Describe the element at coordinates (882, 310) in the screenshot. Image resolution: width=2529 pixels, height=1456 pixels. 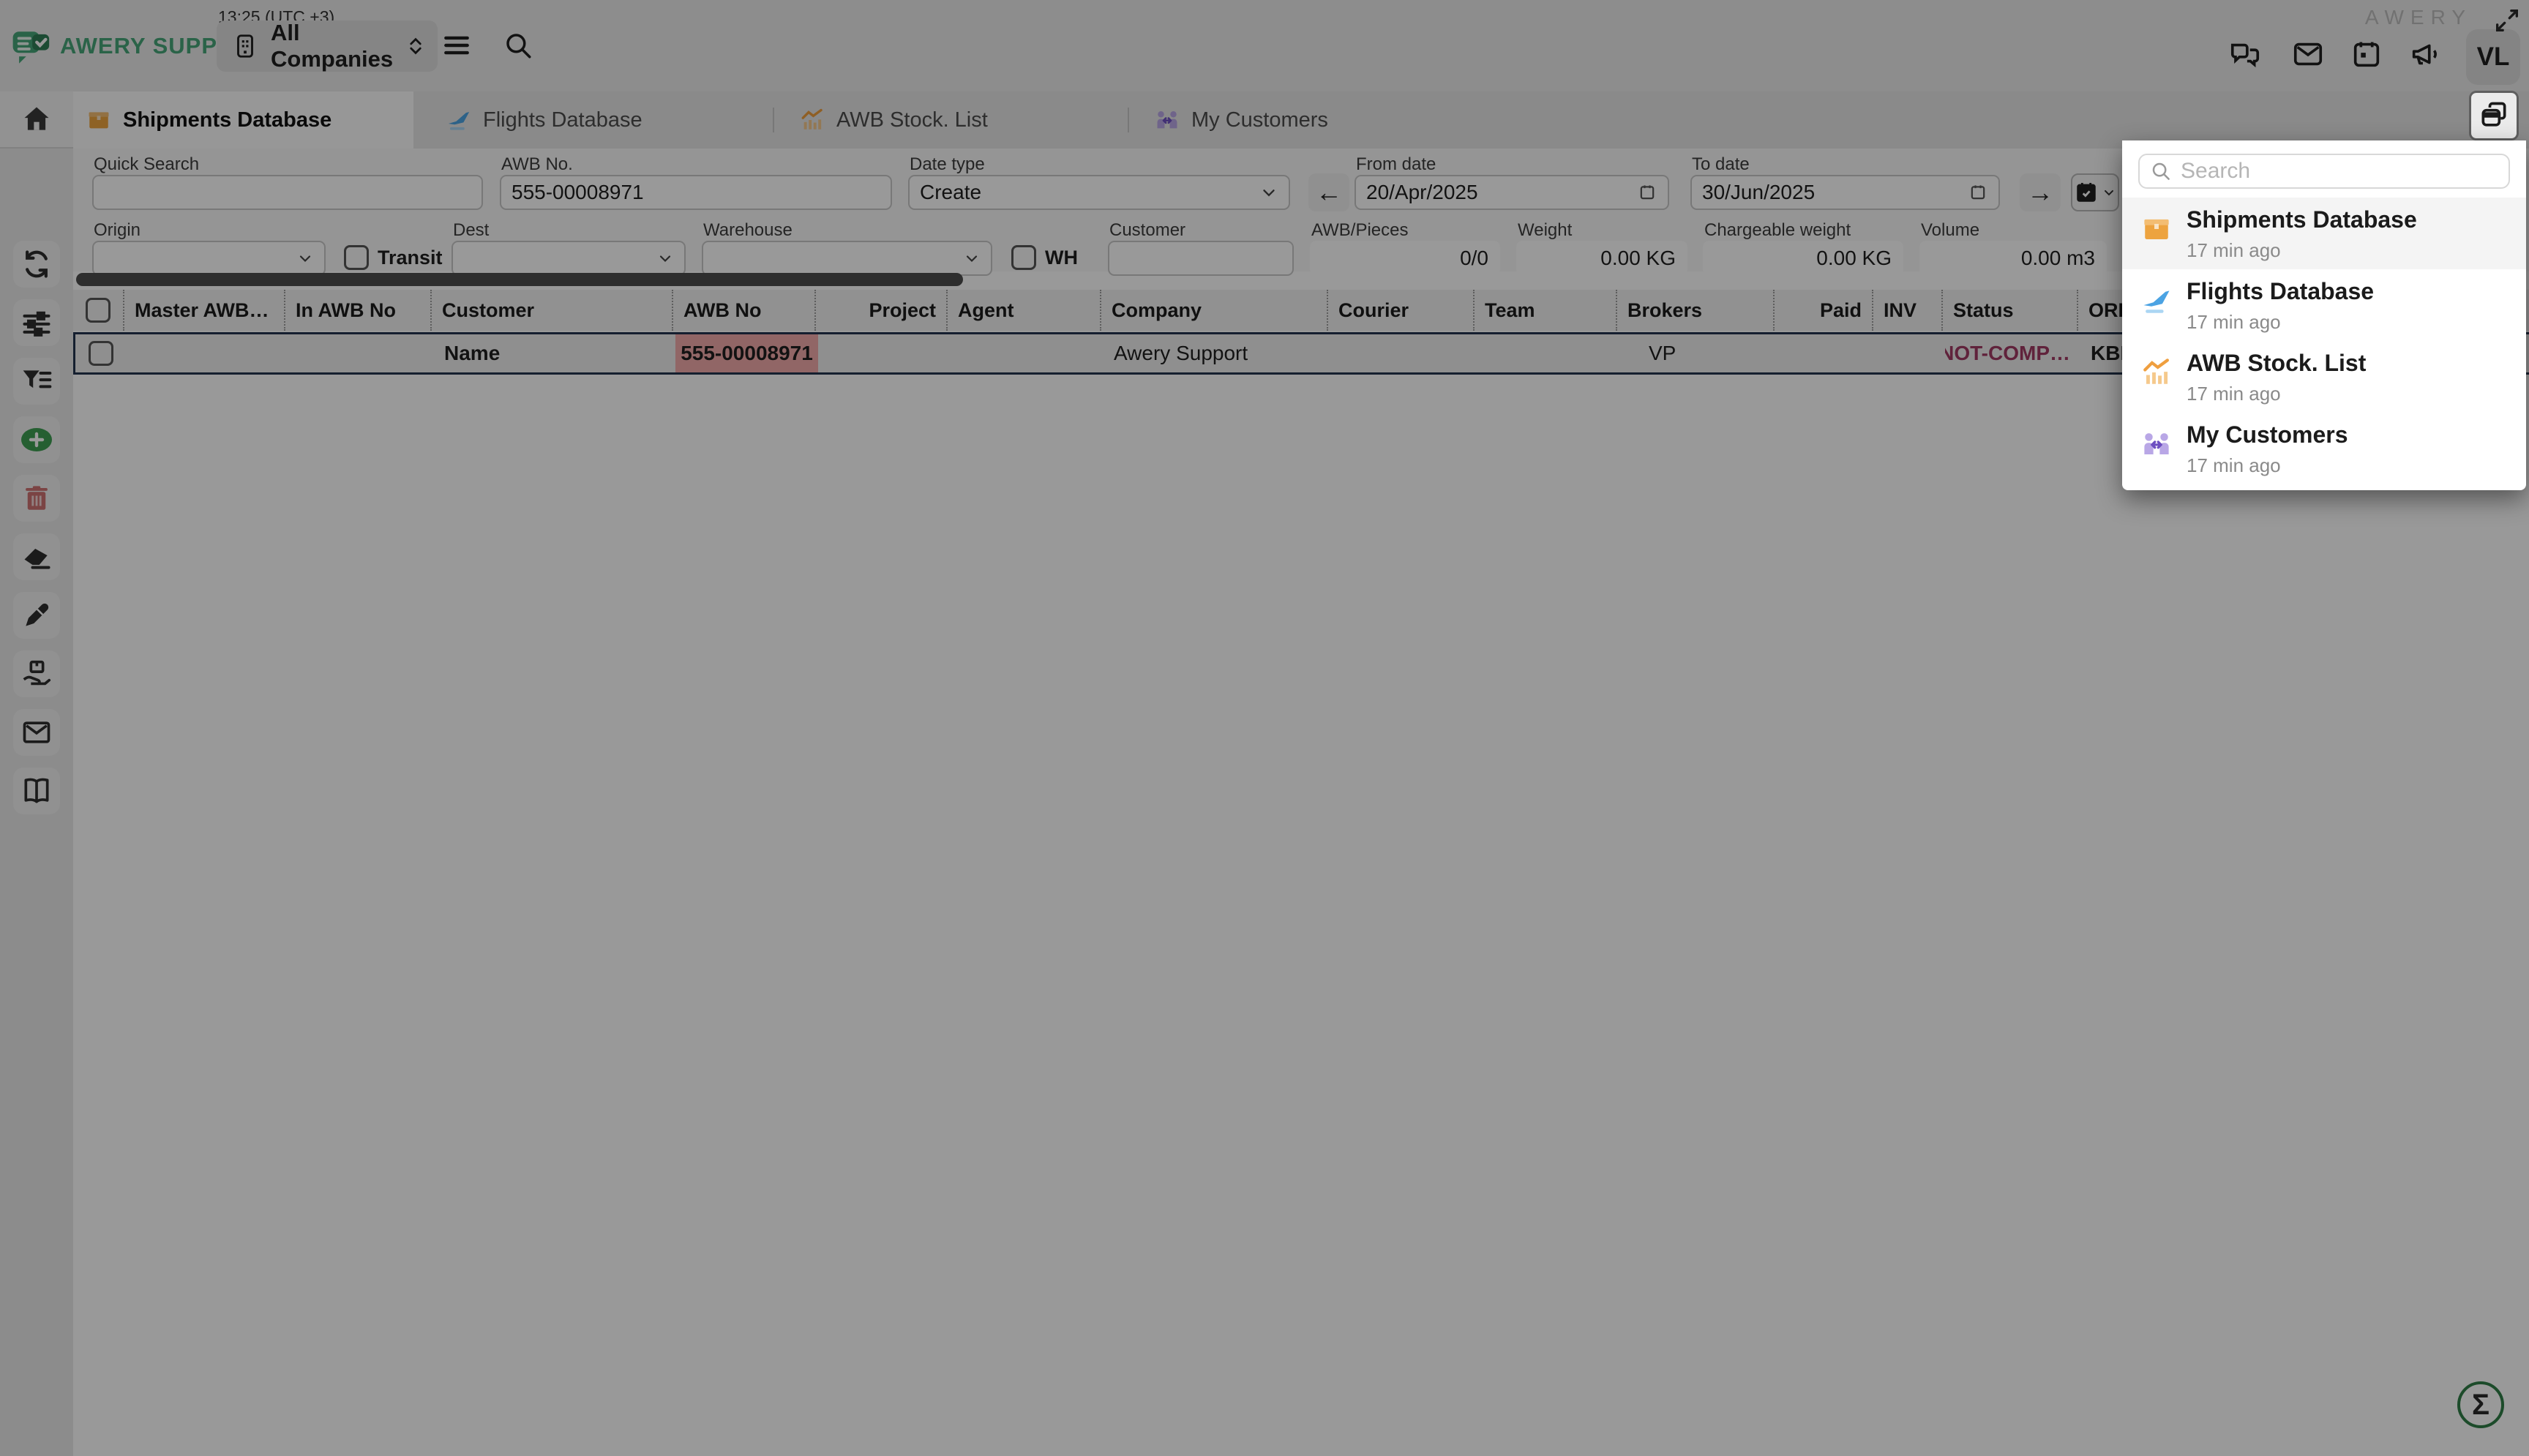
I see `col-project: Project` at that location.